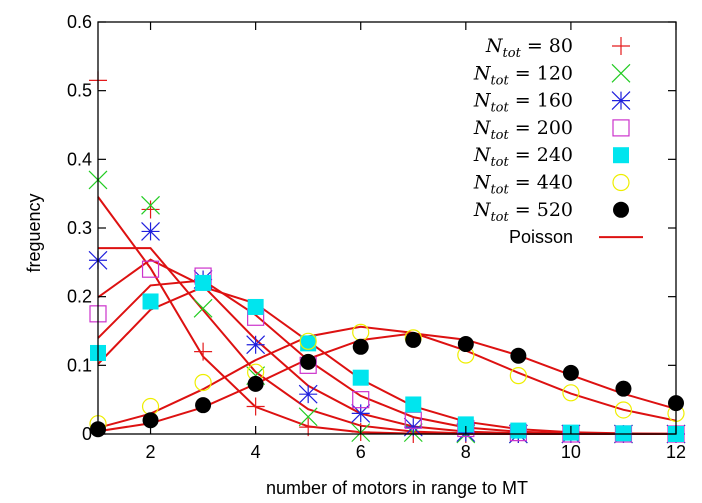 The height and width of the screenshot is (503, 702). Describe the element at coordinates (529, 48) in the screenshot. I see `legend-label: Ntot = 80` at that location.